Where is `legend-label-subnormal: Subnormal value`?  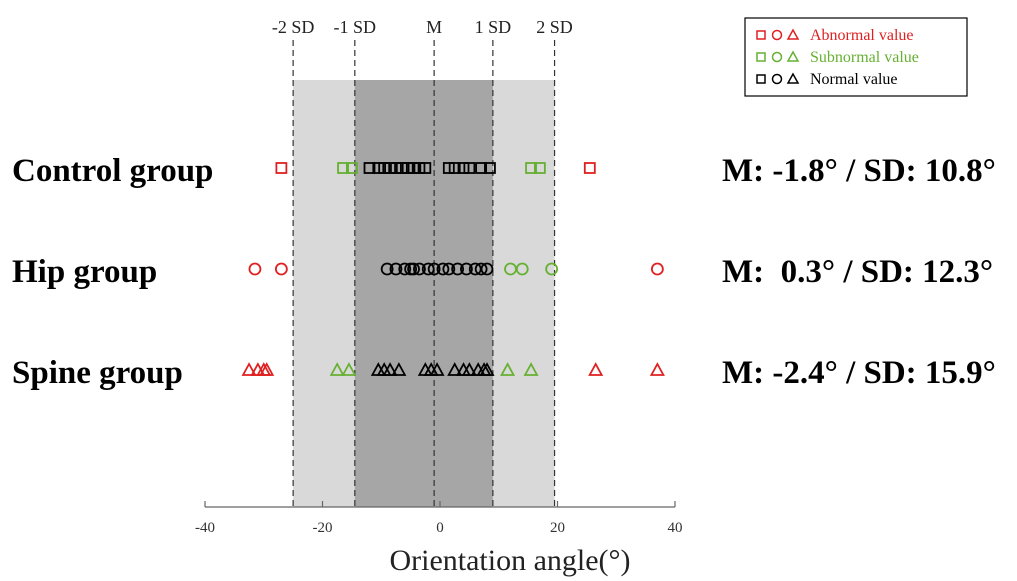 legend-label-subnormal: Subnormal value is located at coordinates (864, 57).